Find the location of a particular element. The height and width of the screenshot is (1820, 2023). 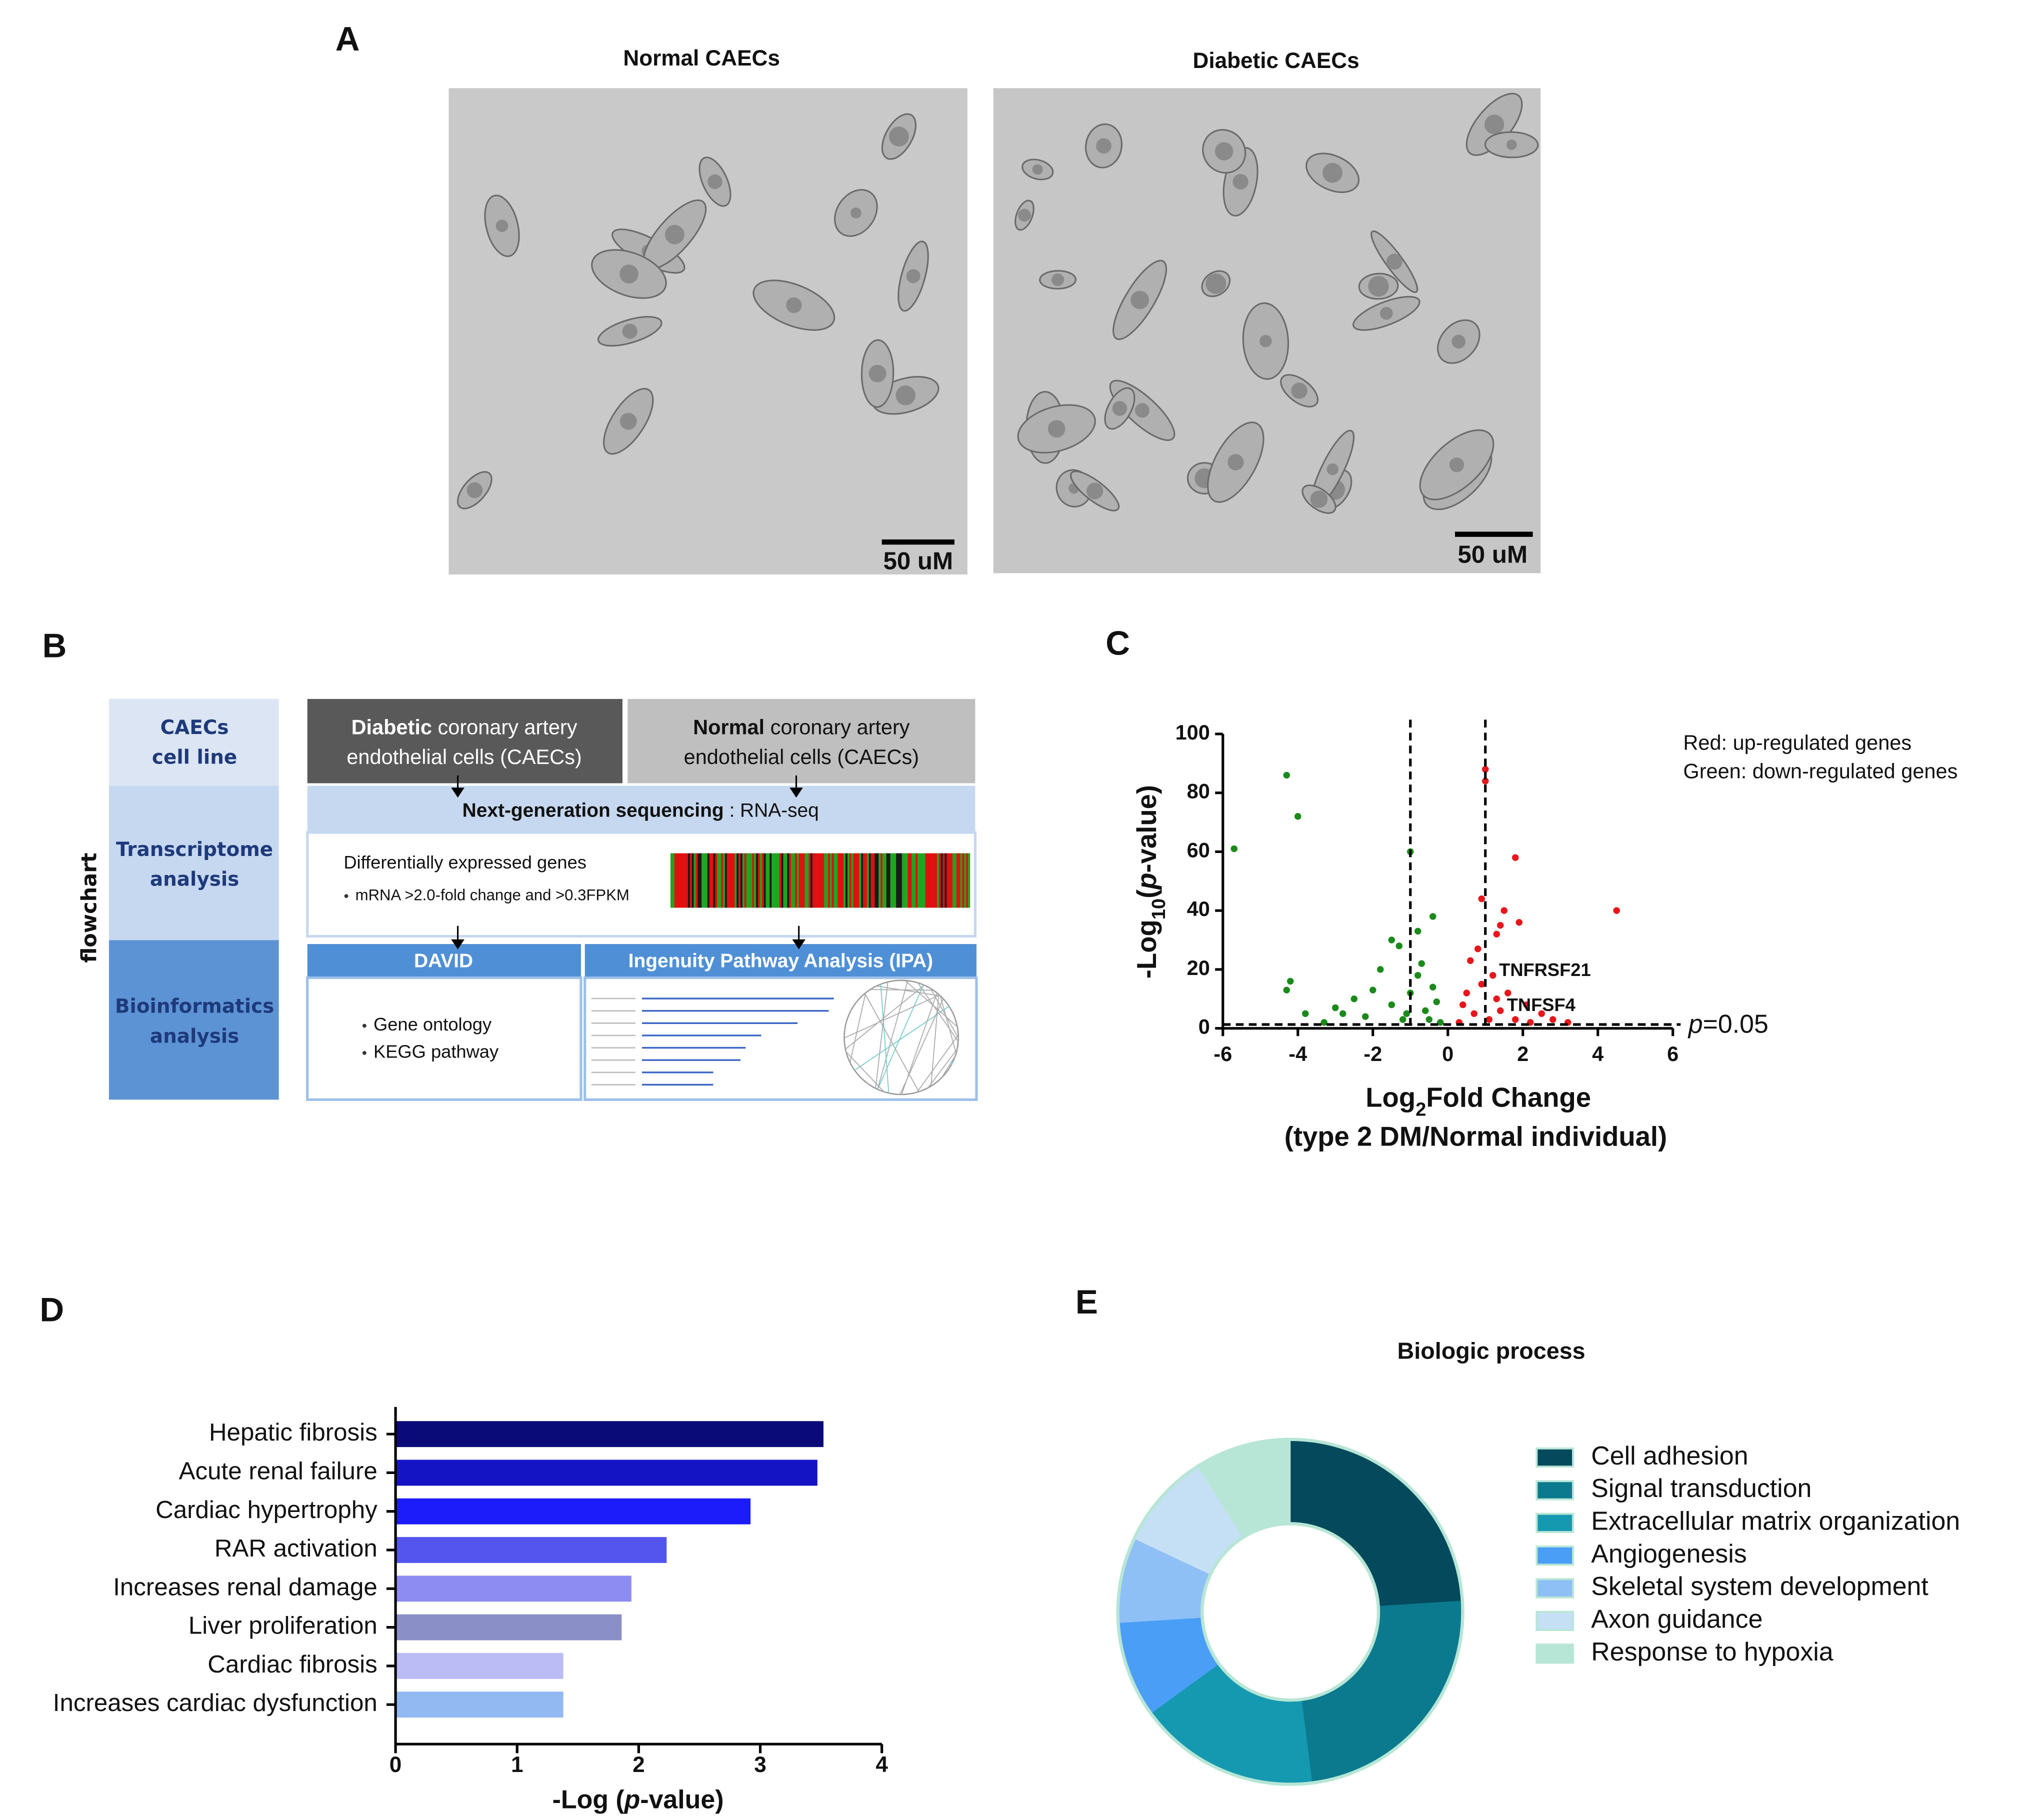

label-part: Log is located at coordinates (1391, 1097).